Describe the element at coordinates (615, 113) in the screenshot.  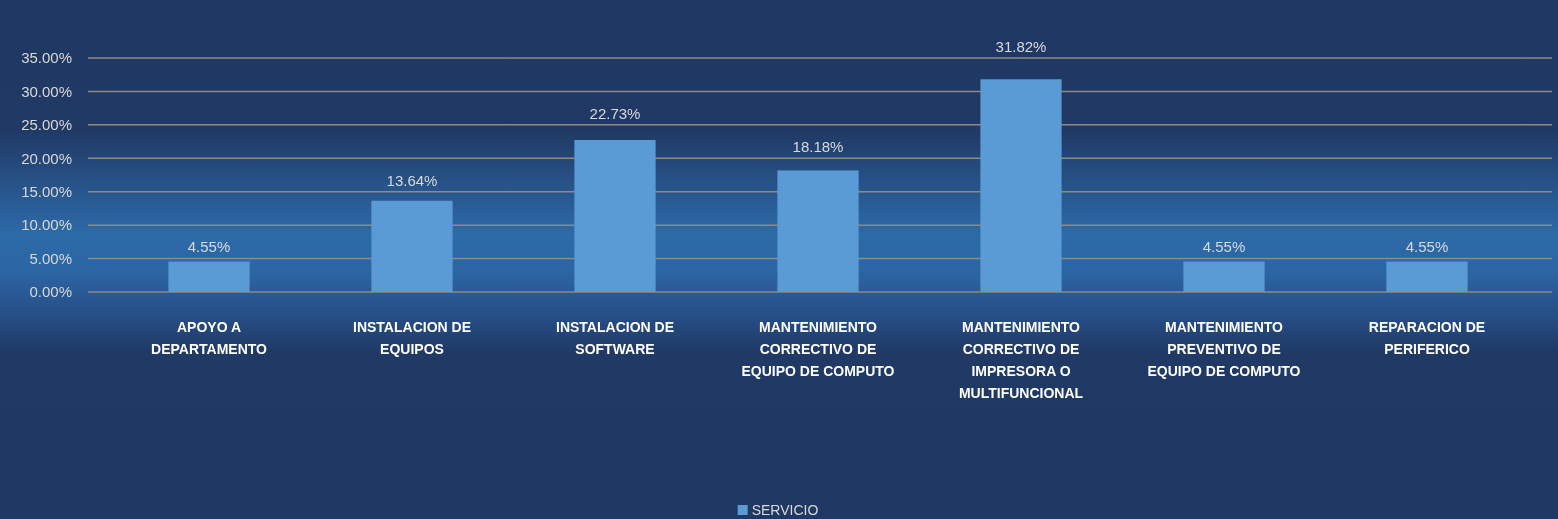
I see `data-label: 22.73%` at that location.